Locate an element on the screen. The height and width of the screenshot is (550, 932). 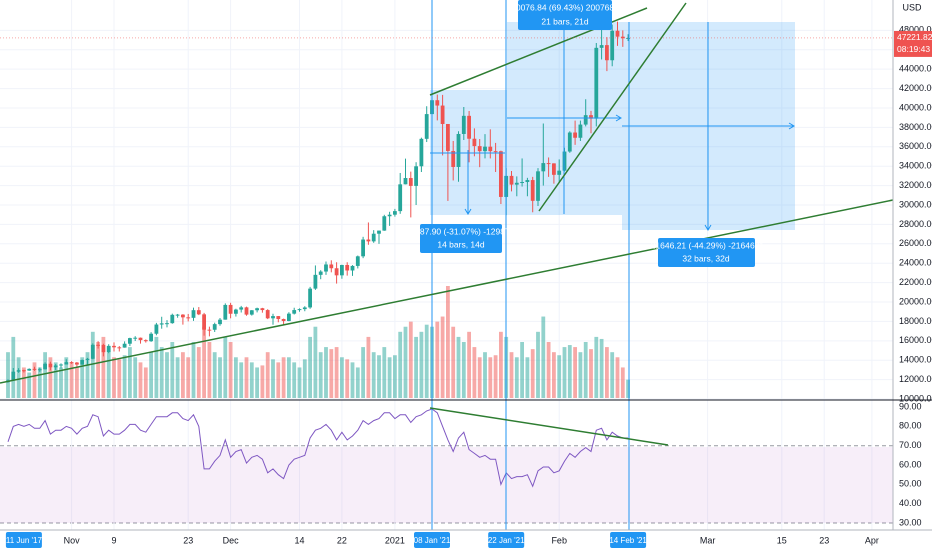
measure-bars: 14 bars, 14d is located at coordinates (461, 244).